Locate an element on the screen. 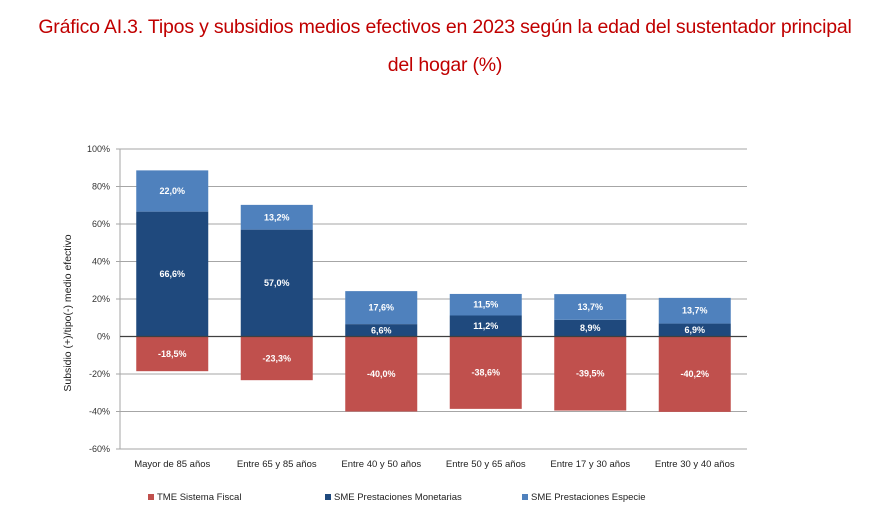 The height and width of the screenshot is (530, 890). y-tick-label: 100% is located at coordinates (98, 149).